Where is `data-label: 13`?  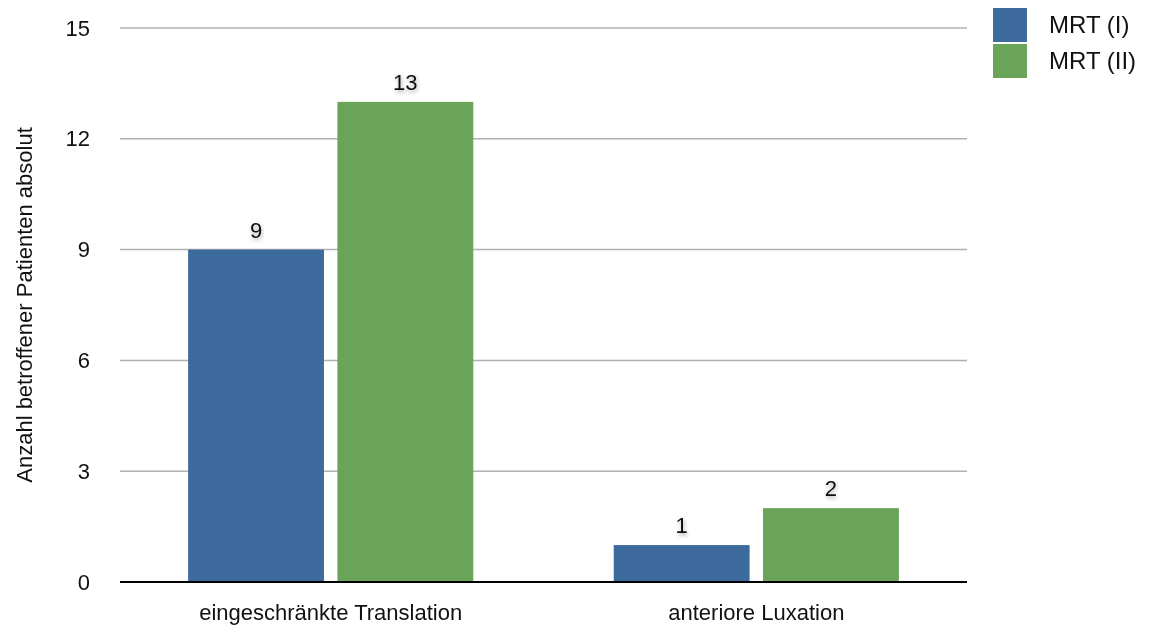
data-label: 13 is located at coordinates (405, 82).